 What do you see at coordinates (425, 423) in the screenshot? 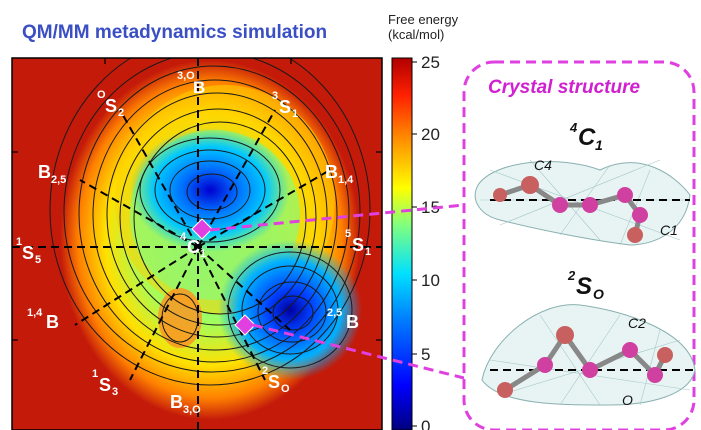
I see `colorbar-tick-0: 0` at bounding box center [425, 423].